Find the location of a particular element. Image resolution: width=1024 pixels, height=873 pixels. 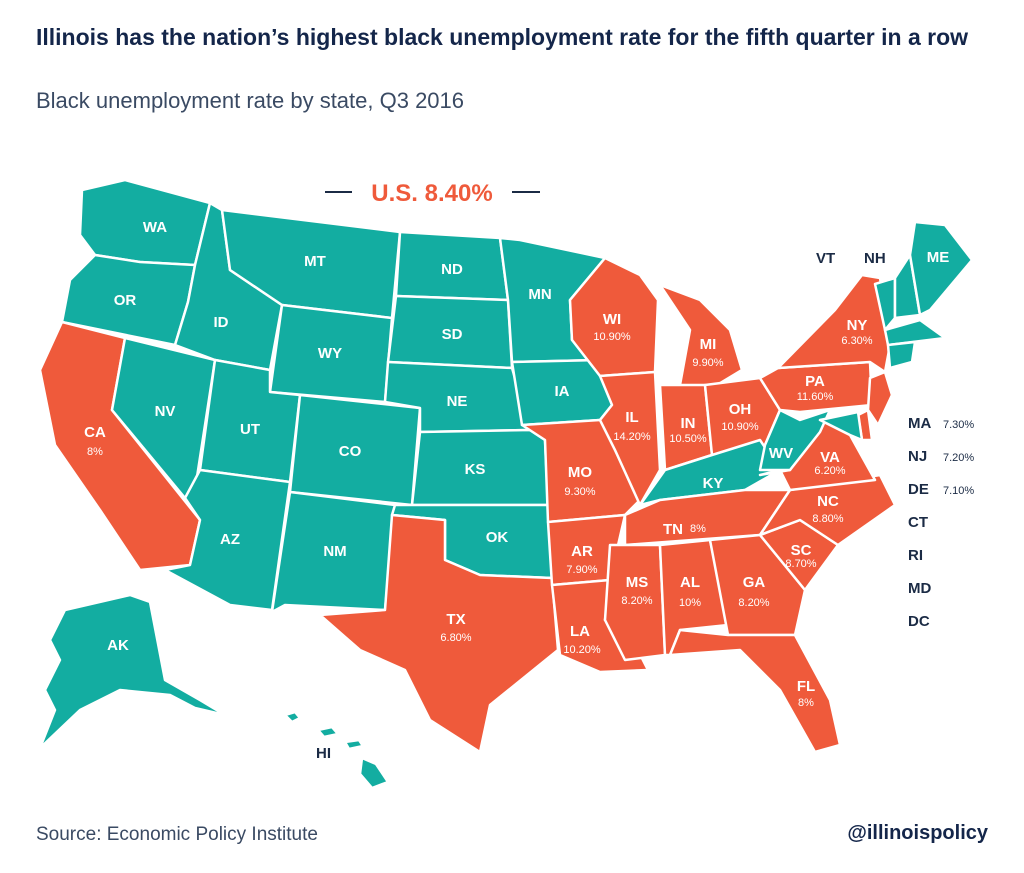

state-value-OH: 10.90% is located at coordinates (740, 427).